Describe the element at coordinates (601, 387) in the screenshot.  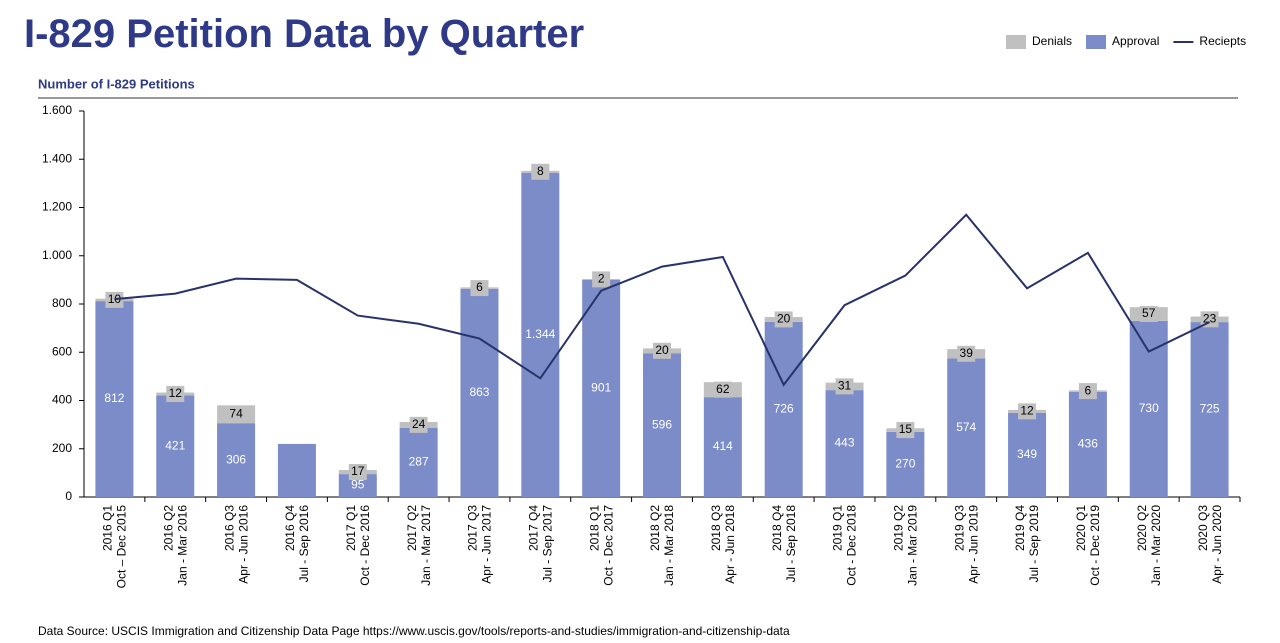
I see `bar-value-label: 901` at that location.